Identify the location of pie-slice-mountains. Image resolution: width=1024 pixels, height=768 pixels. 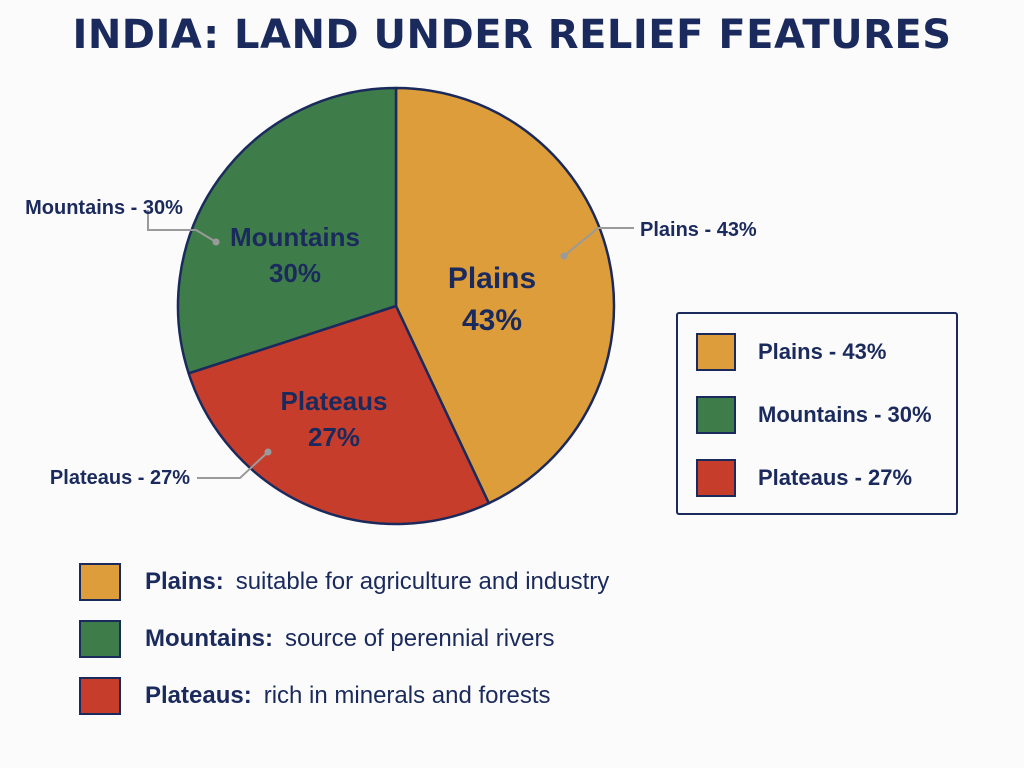
(287, 230).